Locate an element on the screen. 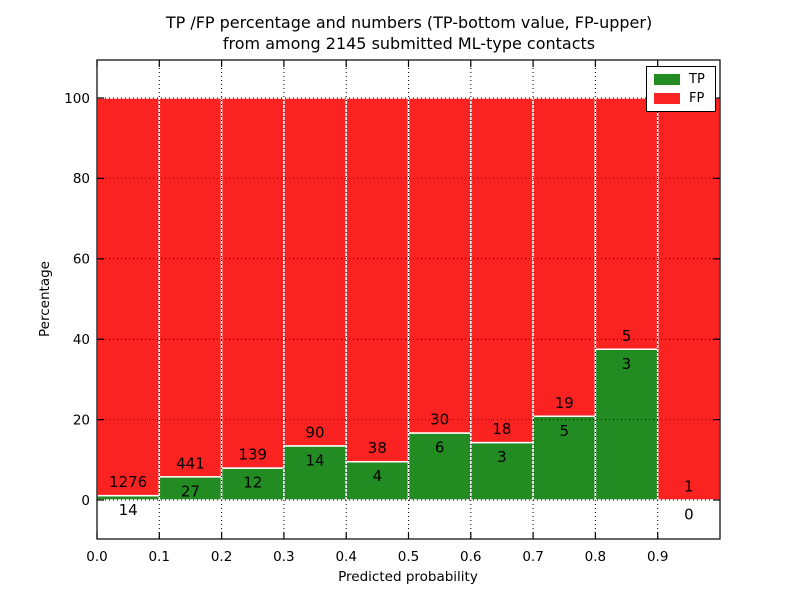  x-tick-label: 0.1 is located at coordinates (159, 557).